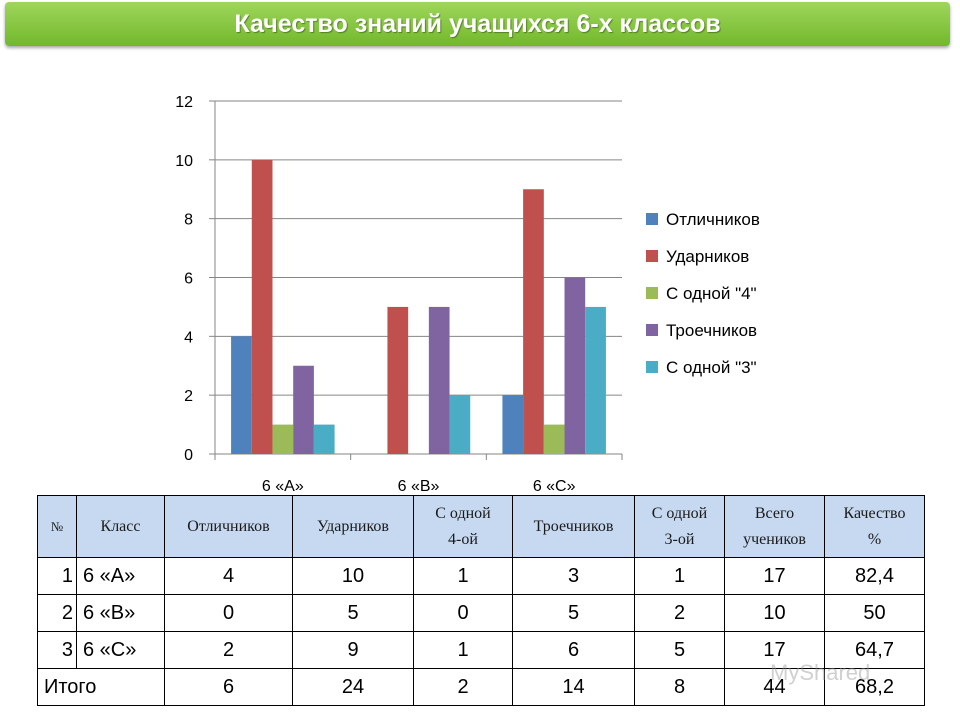 The image size is (960, 720). I want to click on legend-label: С одной "3", so click(711, 367).